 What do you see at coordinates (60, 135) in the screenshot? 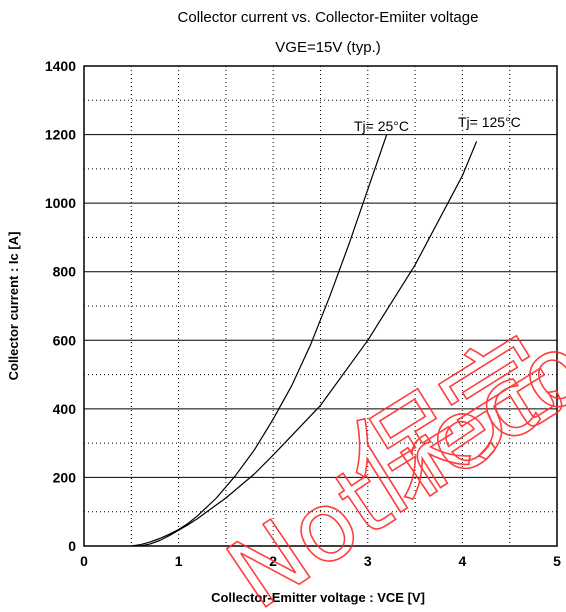
I see `y-tick-label: 1200` at bounding box center [60, 135].